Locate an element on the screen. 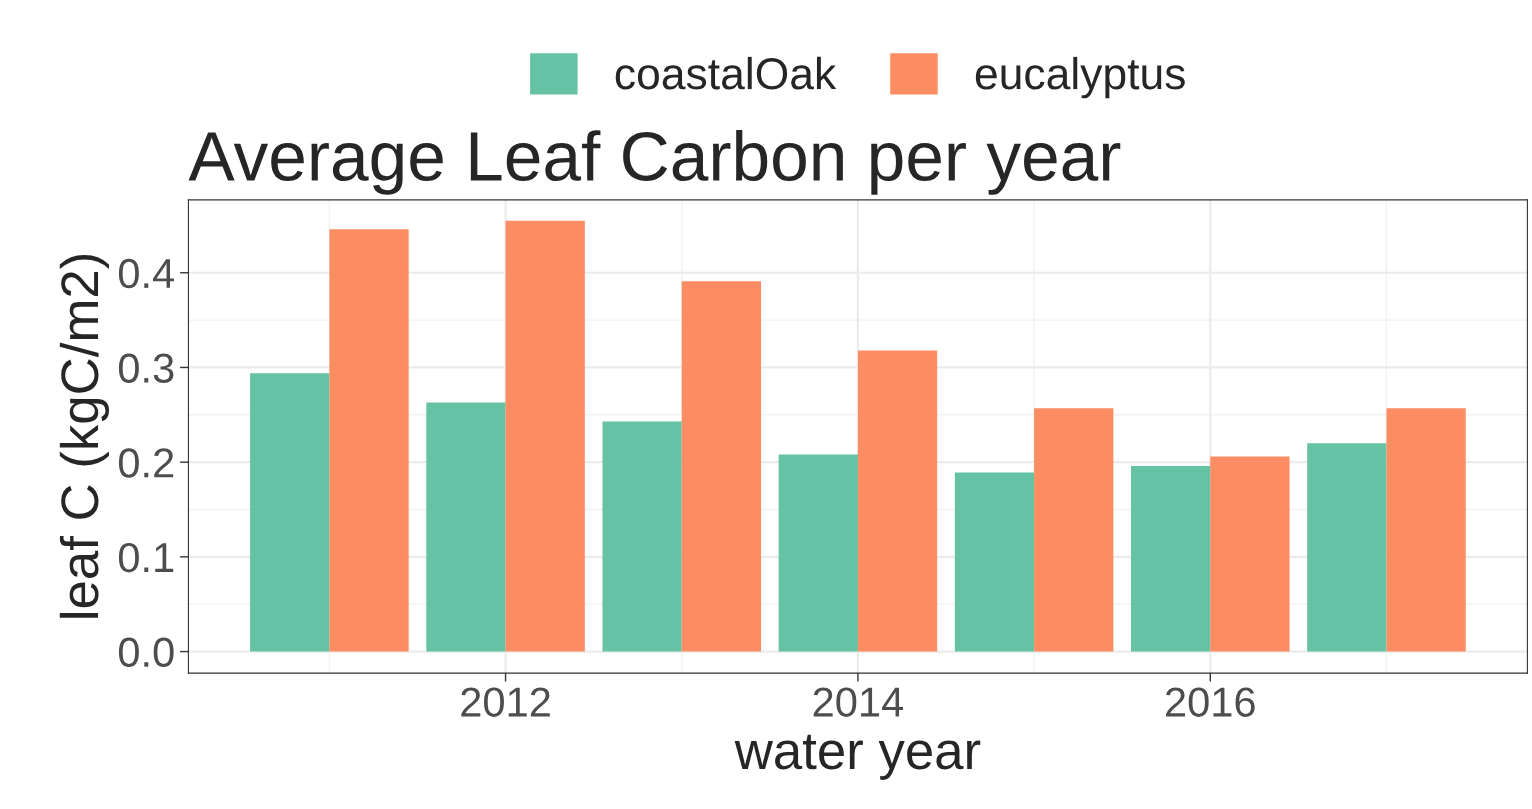 This screenshot has width=1532, height=809. y-tick-label: 0.1 is located at coordinates (146, 557).